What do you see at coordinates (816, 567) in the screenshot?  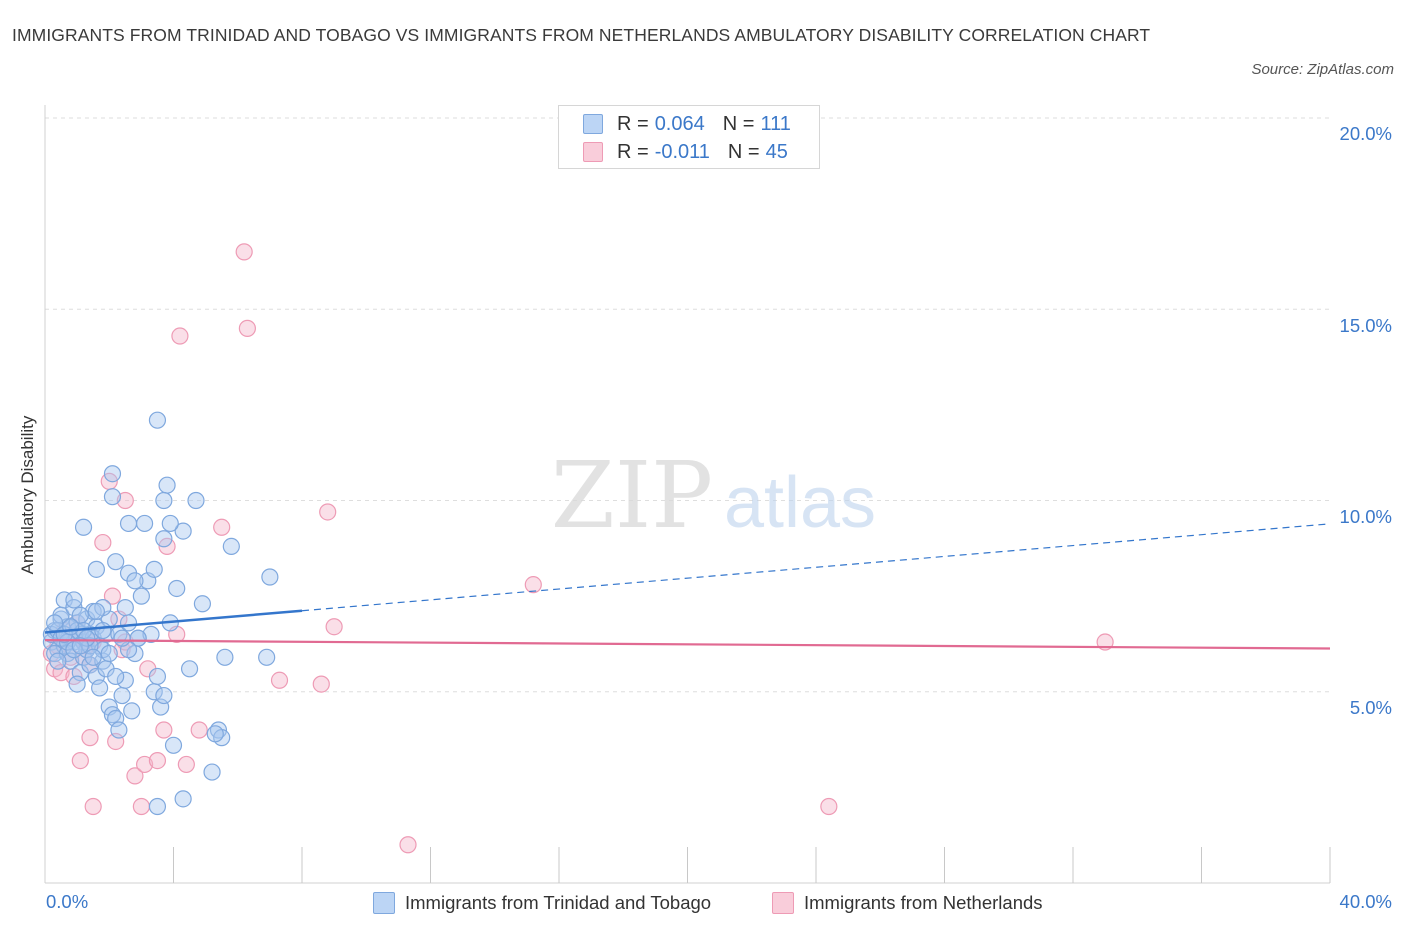 I see `trinidad-trend-line-extension` at bounding box center [816, 567].